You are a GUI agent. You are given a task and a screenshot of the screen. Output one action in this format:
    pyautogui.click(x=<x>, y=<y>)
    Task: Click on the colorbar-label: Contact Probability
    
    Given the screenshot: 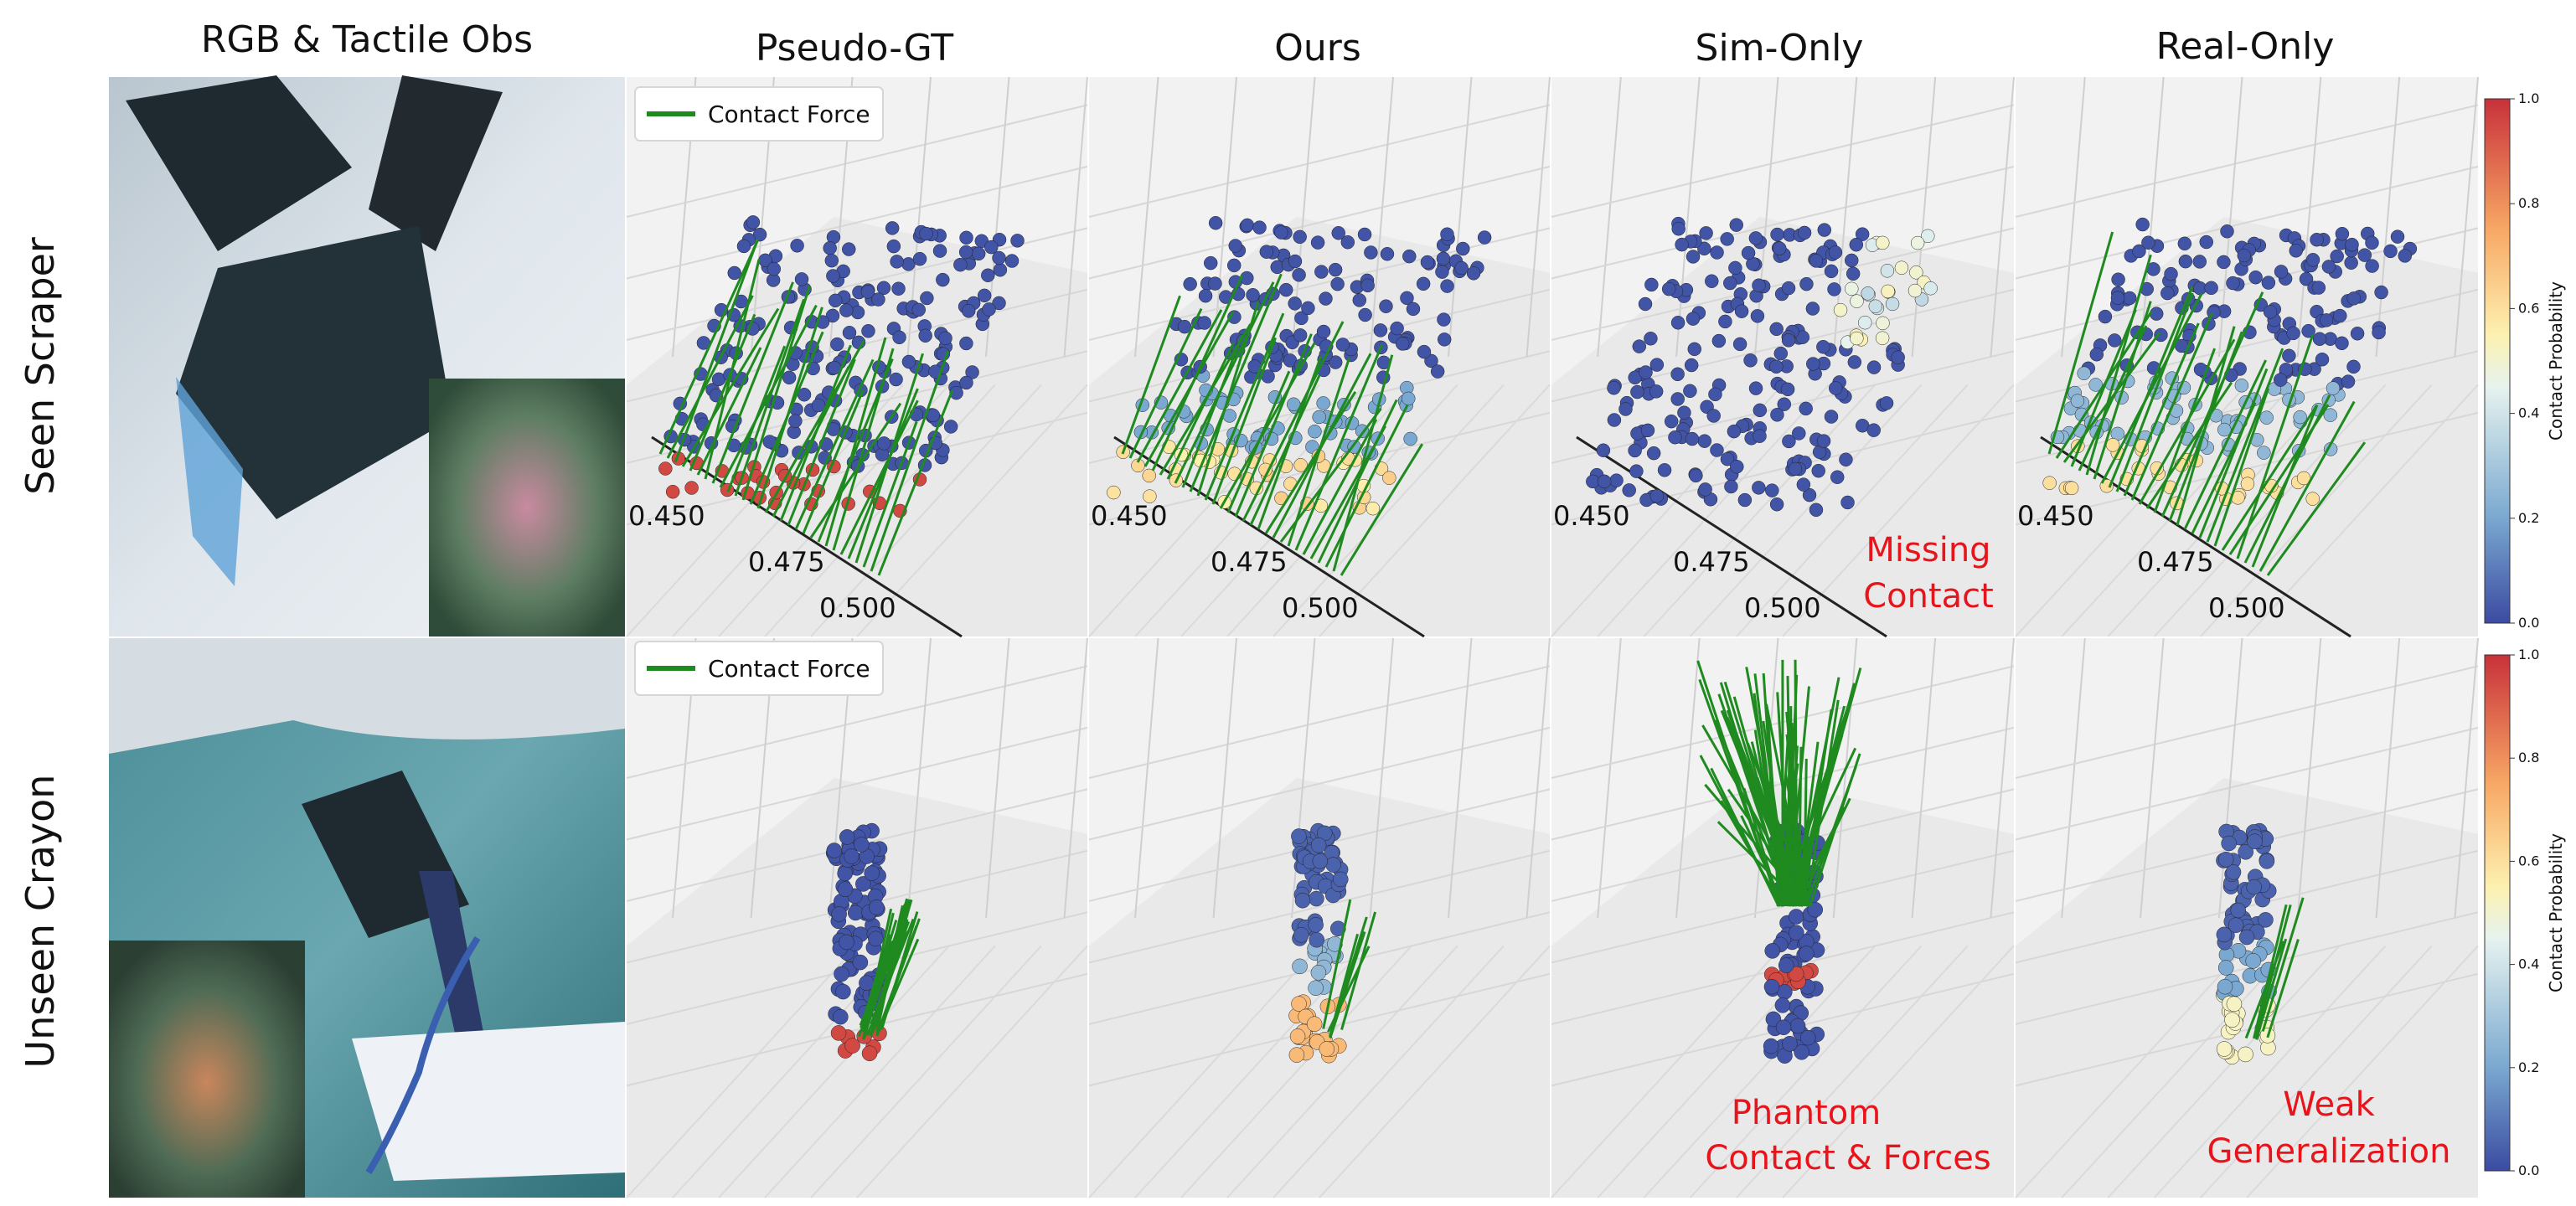 What is the action you would take?
    pyautogui.click(x=2556, y=361)
    